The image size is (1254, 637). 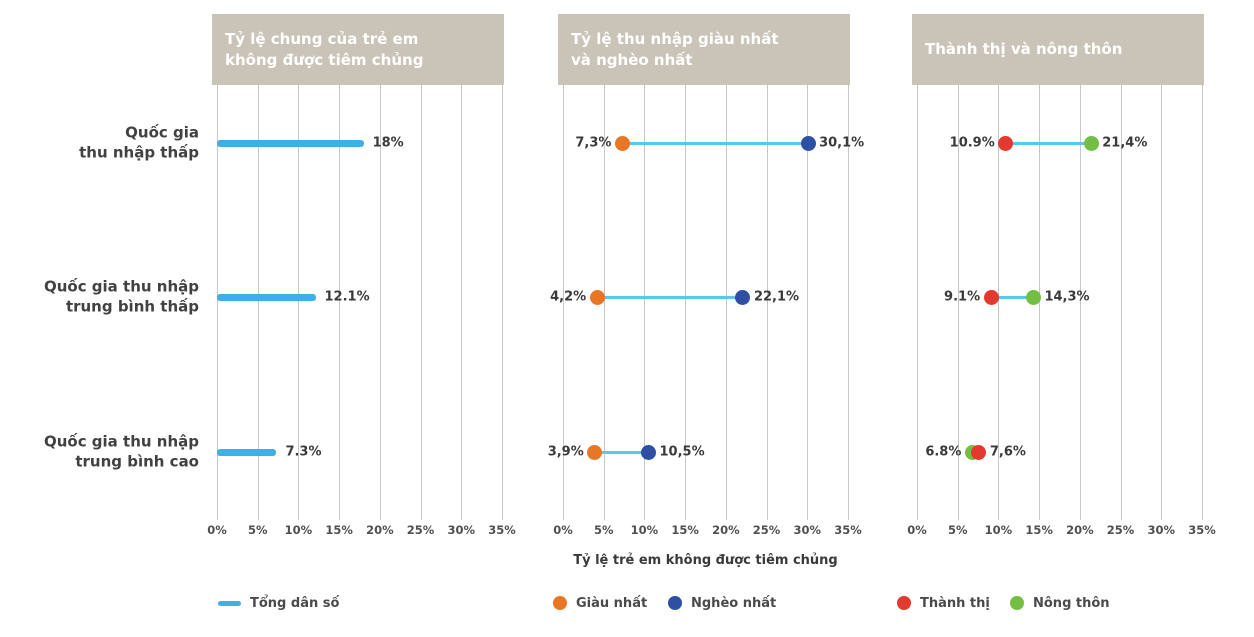 What do you see at coordinates (593, 143) in the screenshot?
I see `value-label-left: 7,3%` at bounding box center [593, 143].